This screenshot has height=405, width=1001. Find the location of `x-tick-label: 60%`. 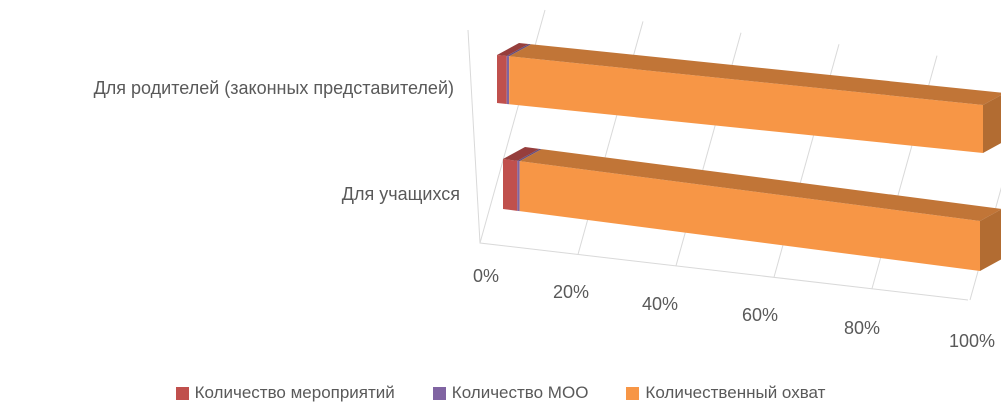

x-tick-label: 60% is located at coordinates (760, 315).